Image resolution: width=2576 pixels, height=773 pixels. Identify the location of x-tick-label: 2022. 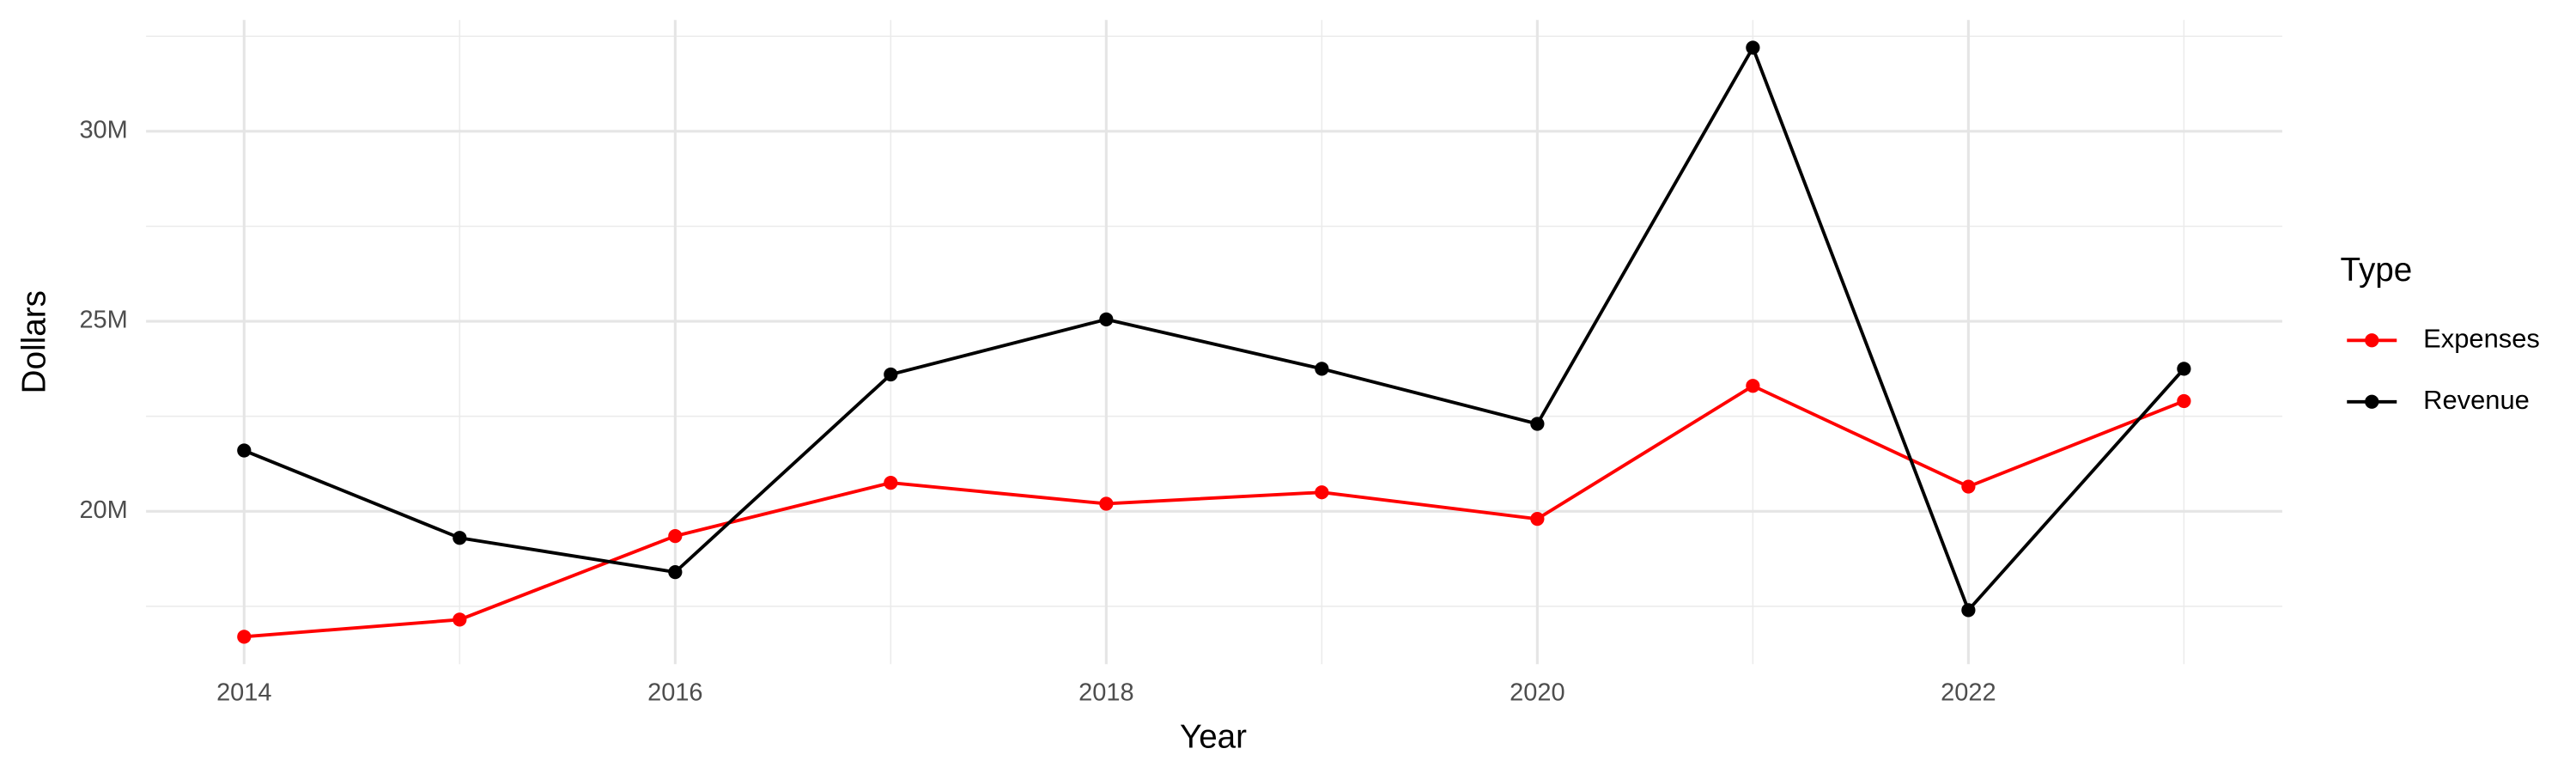
(1968, 693).